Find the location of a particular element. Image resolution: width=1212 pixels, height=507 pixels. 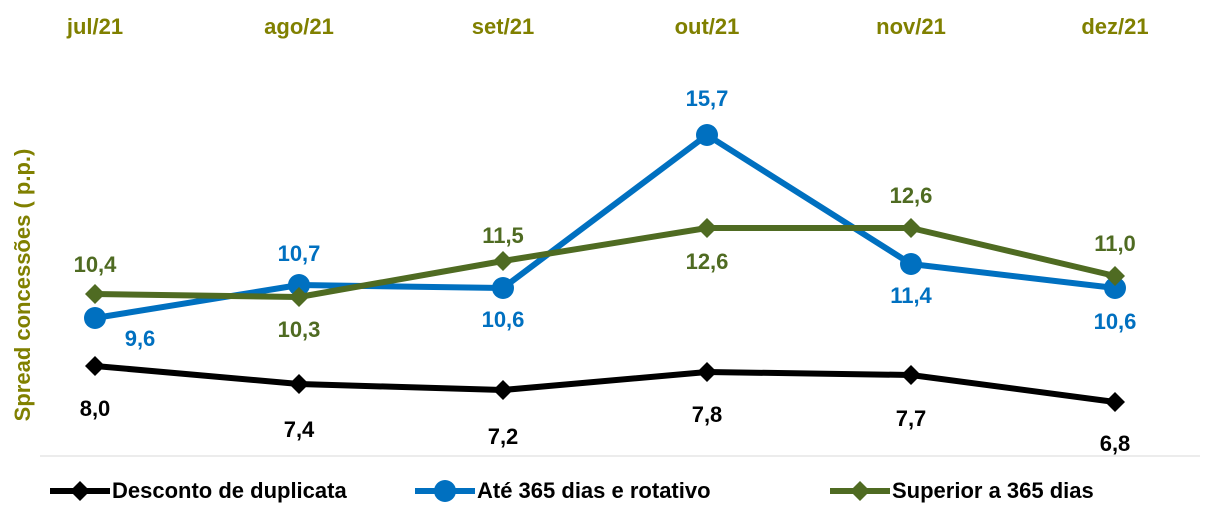

data-label: 11,4 is located at coordinates (911, 295).